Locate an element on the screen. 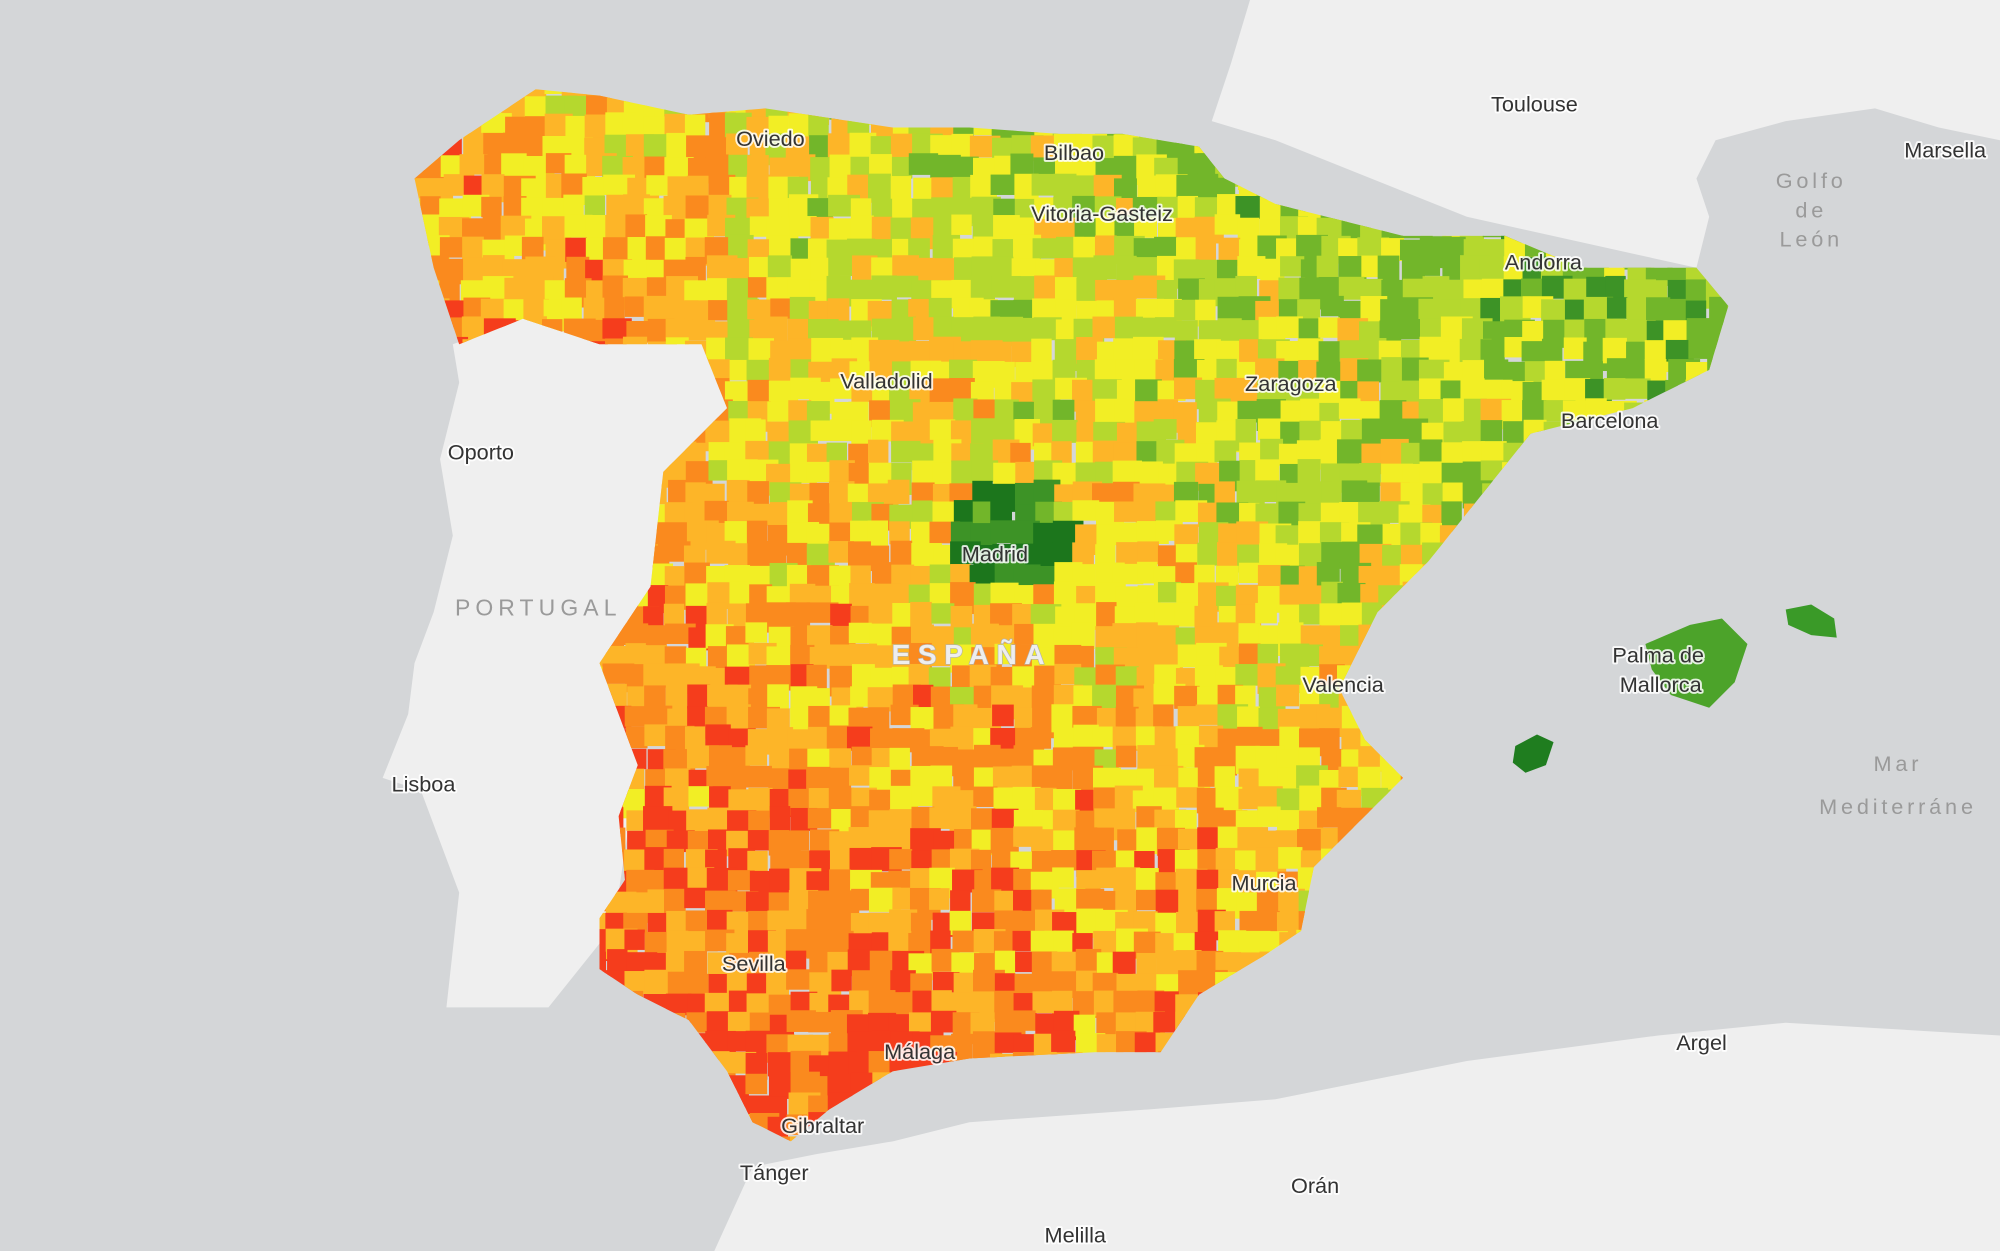 Image resolution: width=2000 pixels, height=1251 pixels. sea-label: León is located at coordinates (1811, 239).